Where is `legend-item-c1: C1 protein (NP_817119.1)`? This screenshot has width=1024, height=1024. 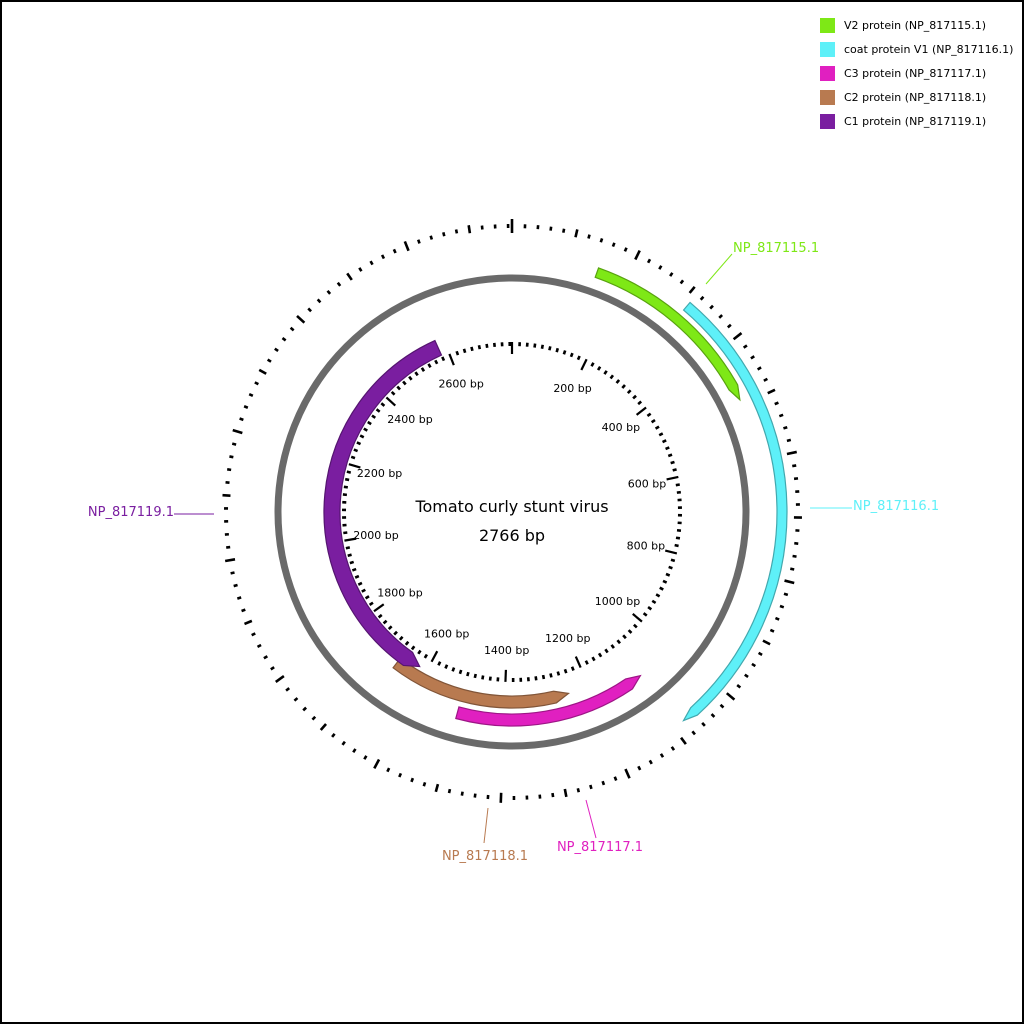
legend-item-c1: C1 protein (NP_817119.1) is located at coordinates (916, 121).